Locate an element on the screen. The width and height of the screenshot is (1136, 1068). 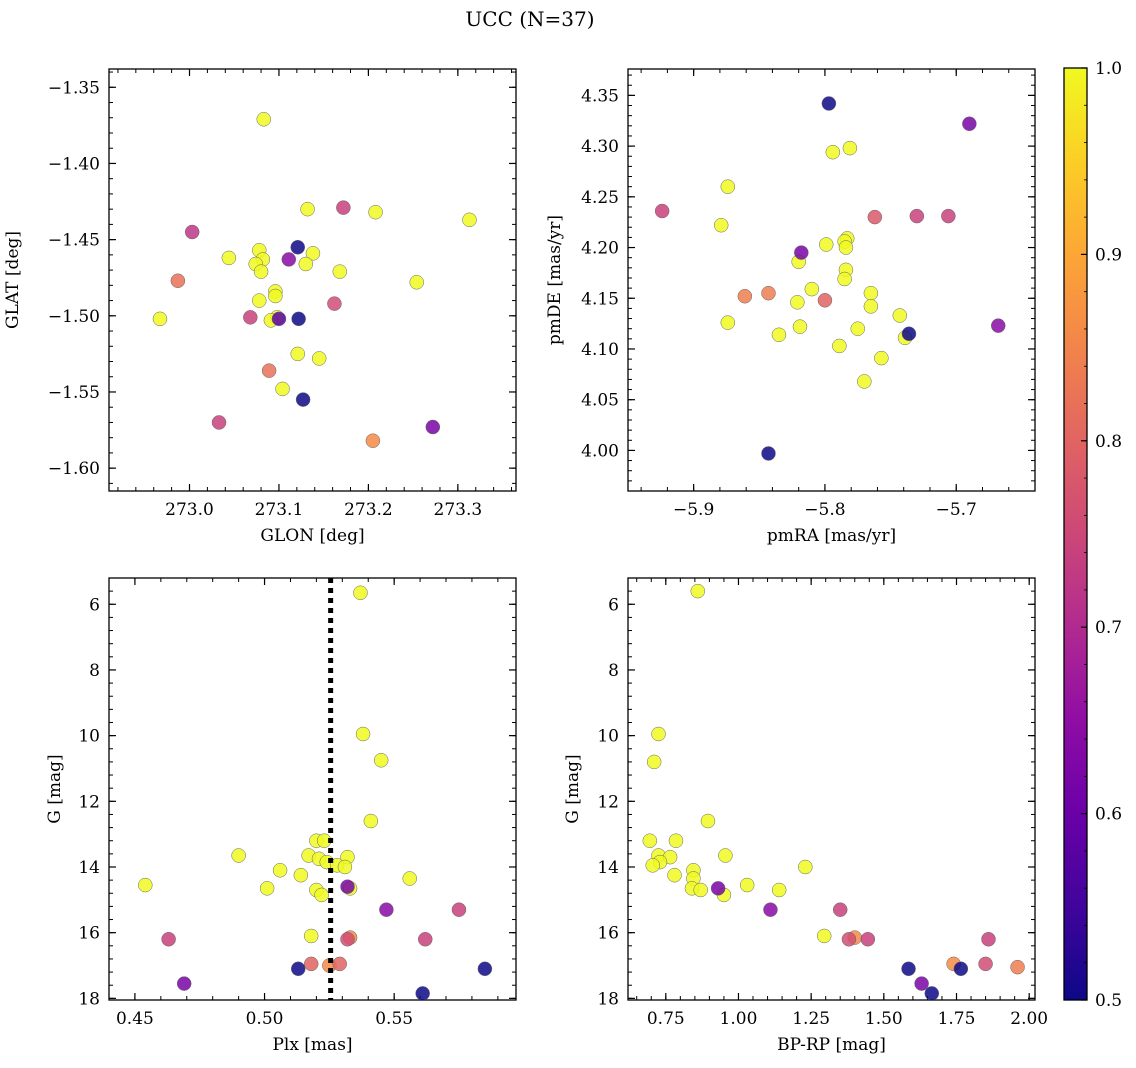
y-tick-label: 4.35 is located at coordinates (600, 96).